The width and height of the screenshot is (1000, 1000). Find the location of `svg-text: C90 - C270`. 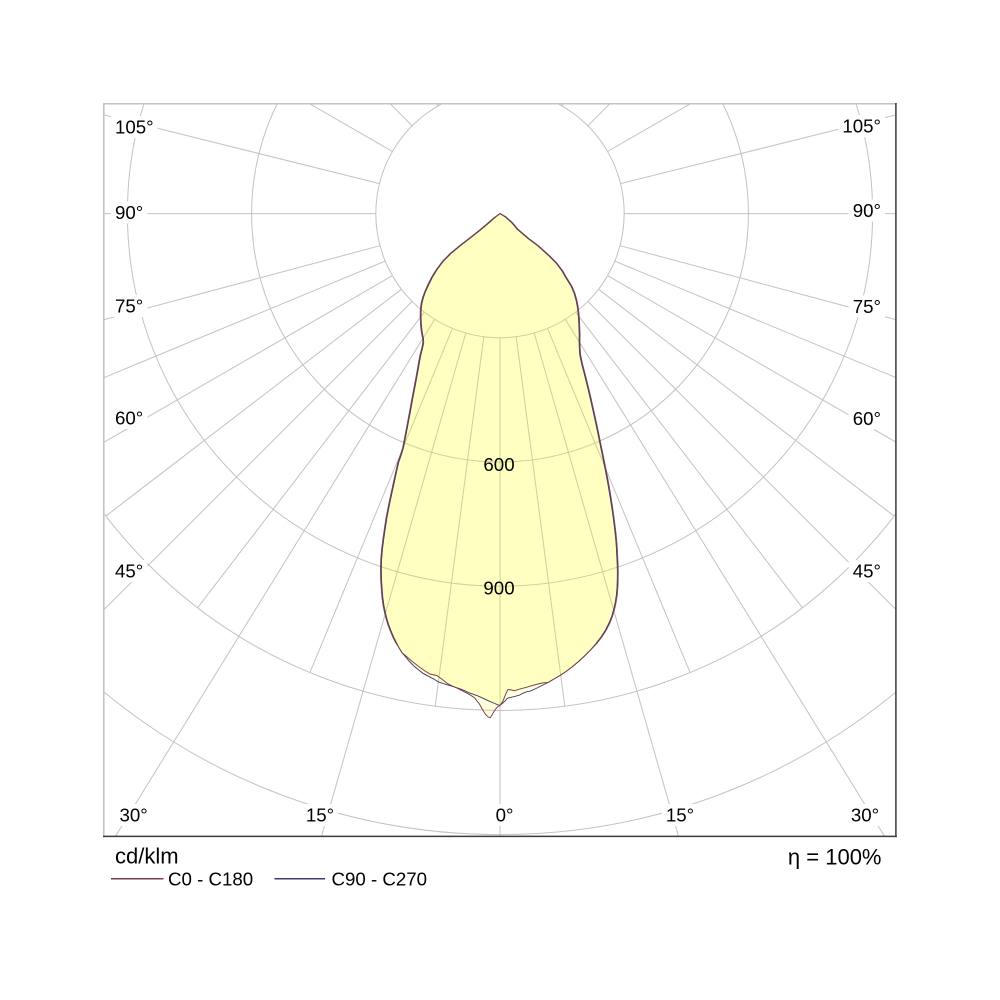

svg-text: C90 - C270 is located at coordinates (380, 878).